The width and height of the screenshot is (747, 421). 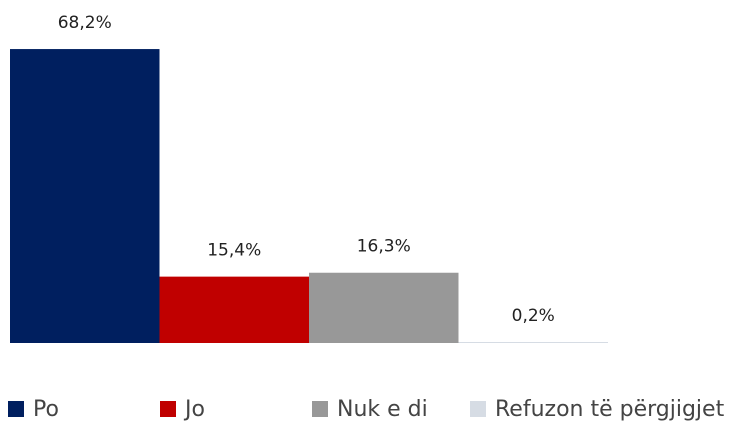 What do you see at coordinates (234, 251) in the screenshot?
I see `value-label: 15,4%` at bounding box center [234, 251].